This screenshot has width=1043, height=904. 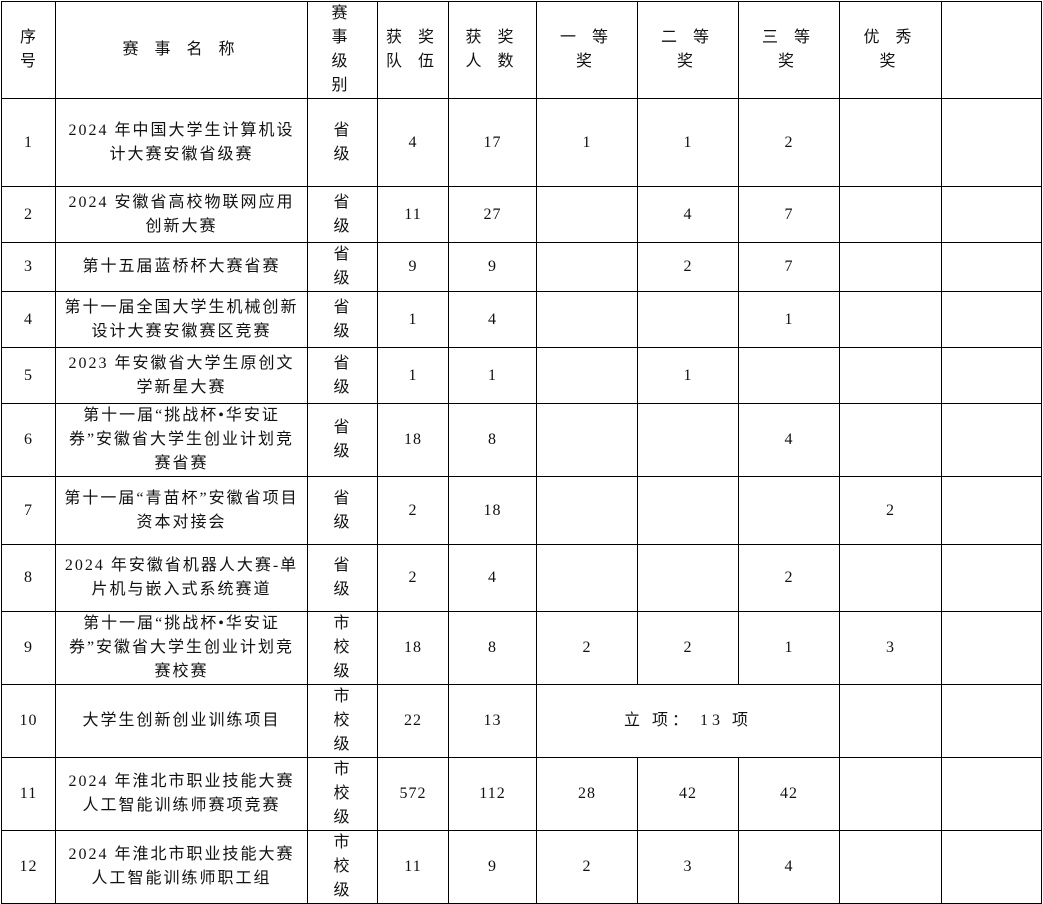 What do you see at coordinates (991, 50) in the screenshot?
I see `header-blank` at bounding box center [991, 50].